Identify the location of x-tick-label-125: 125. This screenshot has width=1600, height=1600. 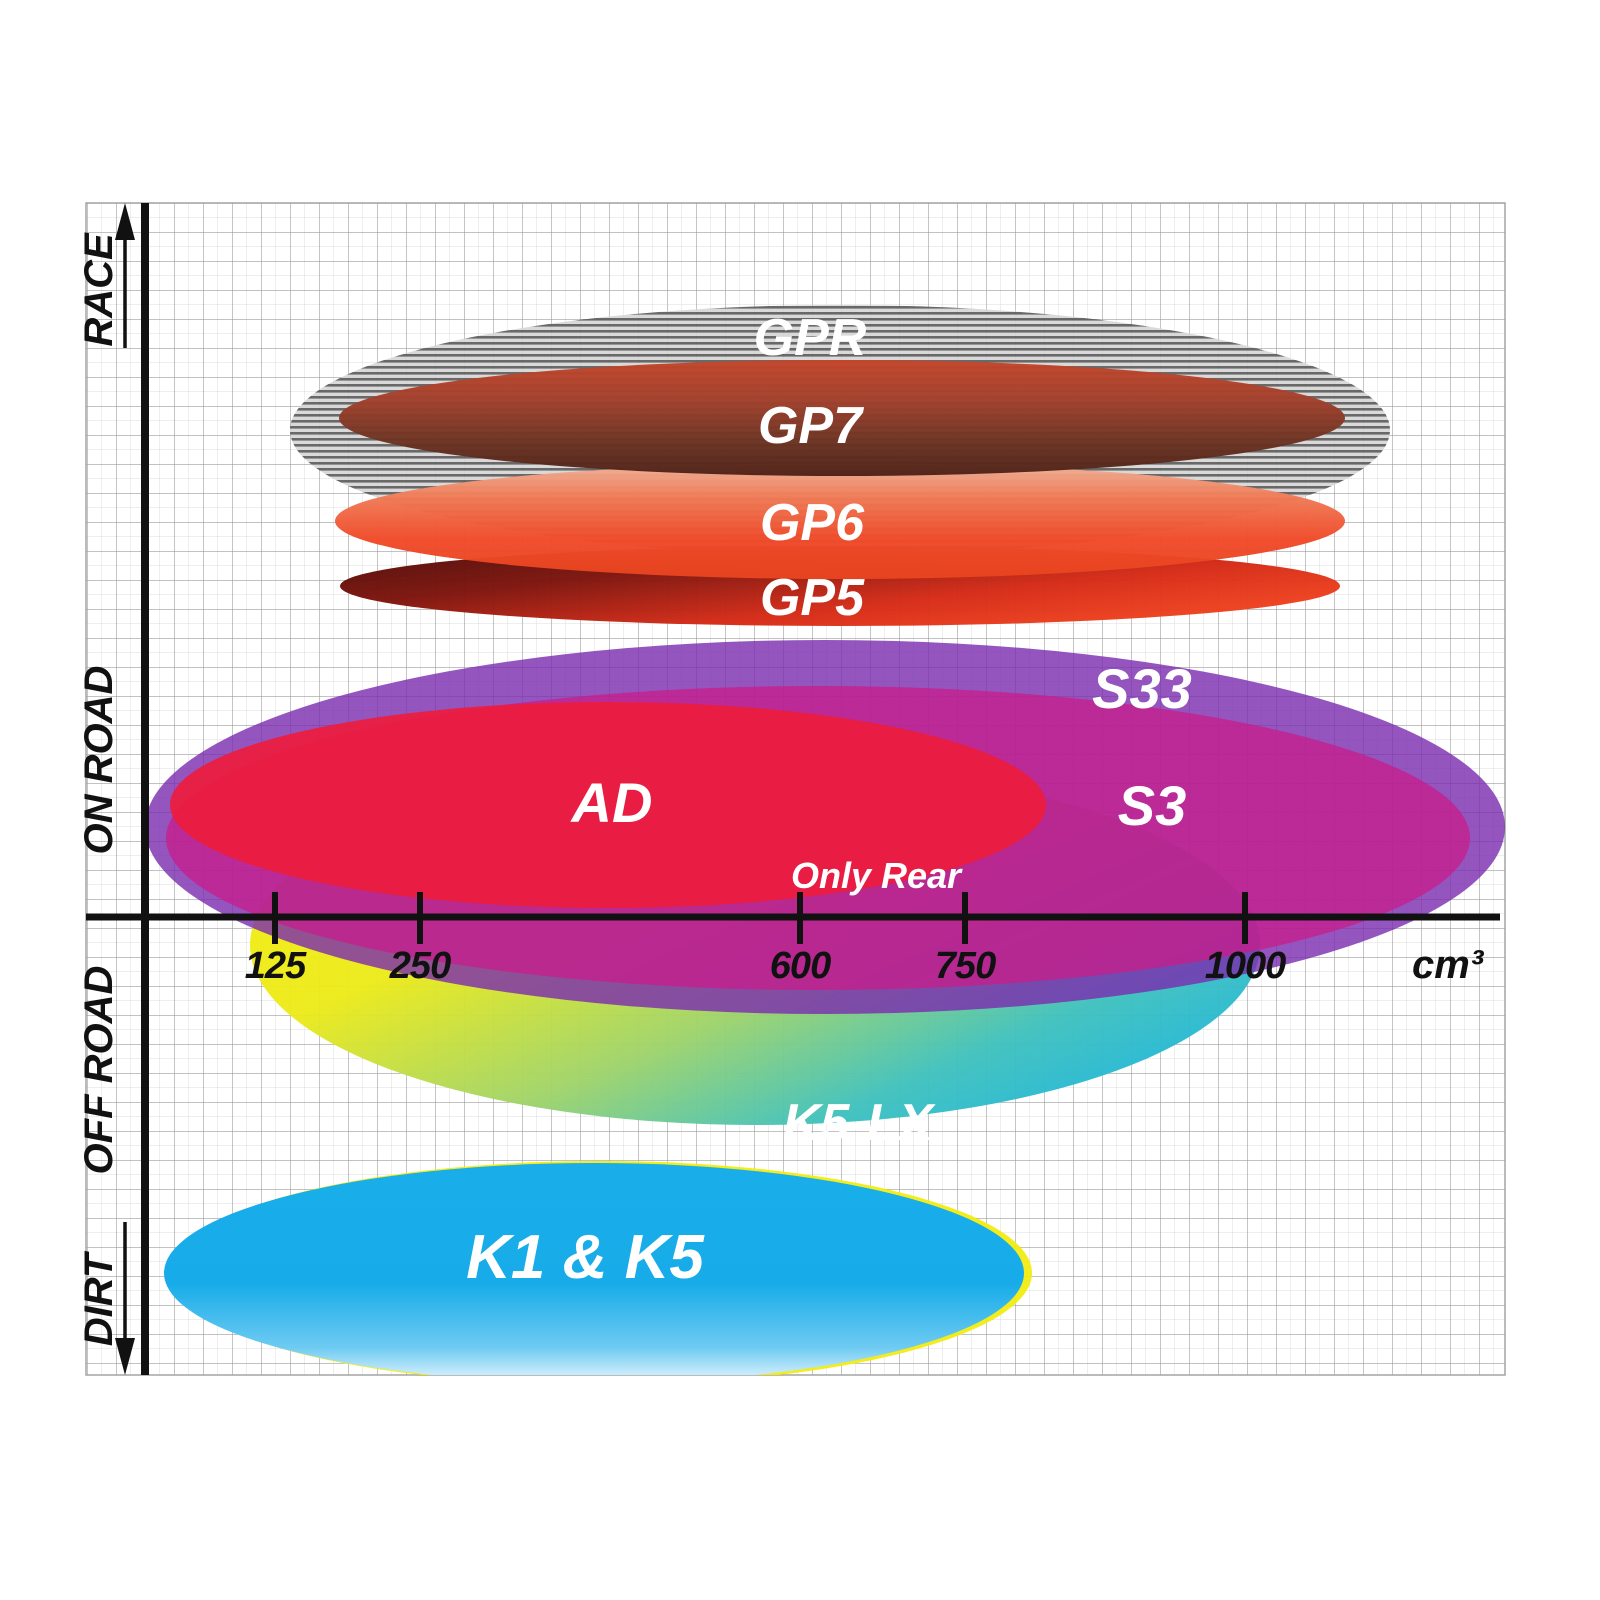
(276, 966).